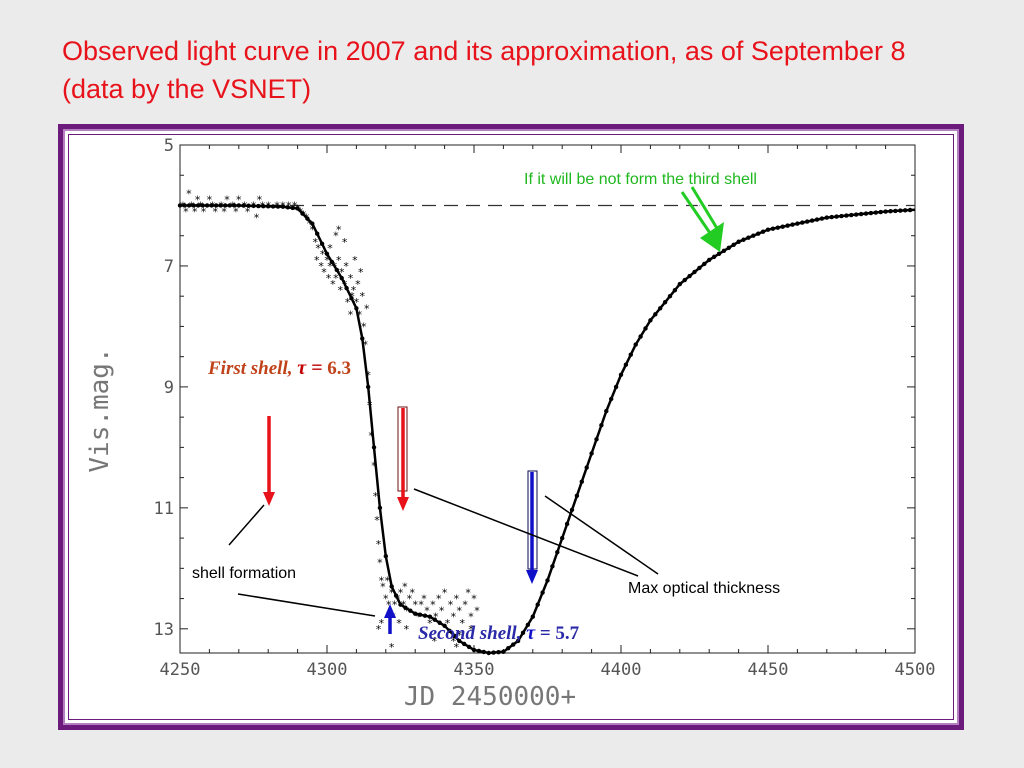 The height and width of the screenshot is (768, 1024). What do you see at coordinates (490, 697) in the screenshot?
I see `x-axis-label: JD 2450000+` at bounding box center [490, 697].